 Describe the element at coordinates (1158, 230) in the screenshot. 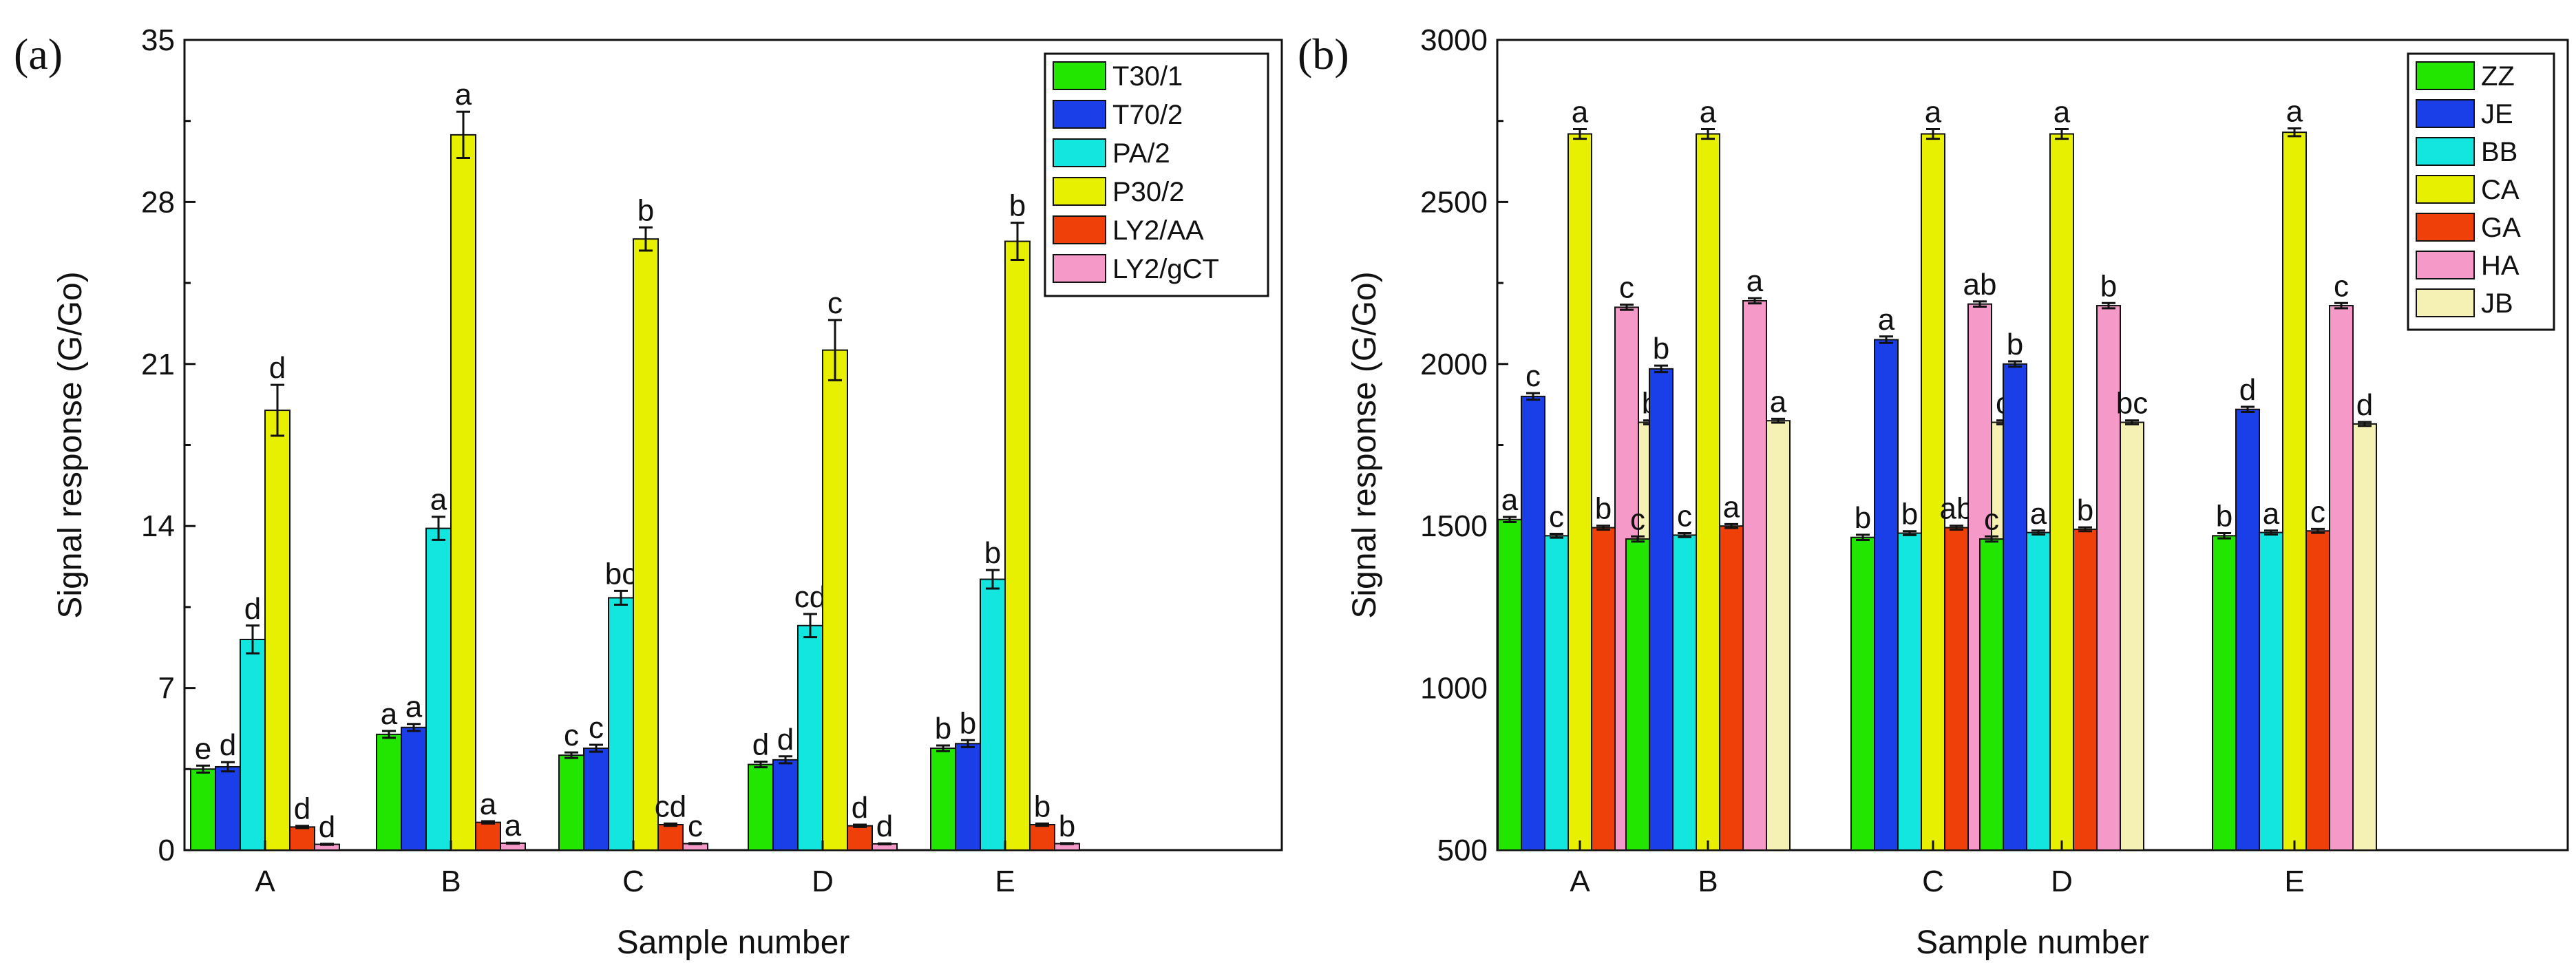

I see `legend-label: LY2/AA` at that location.